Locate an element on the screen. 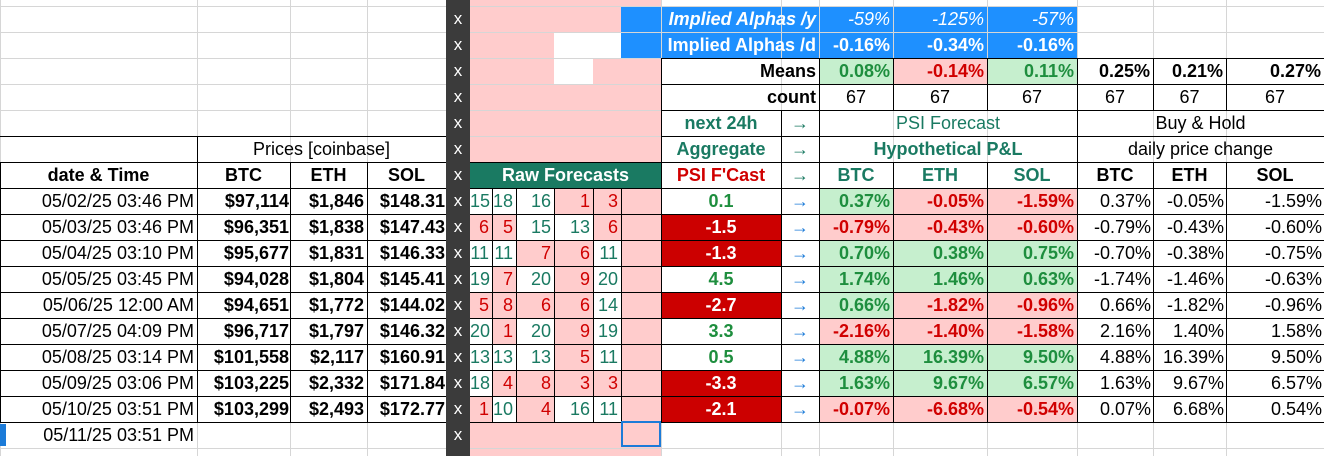  daily-price-change-header: daily price change is located at coordinates (1200, 149).